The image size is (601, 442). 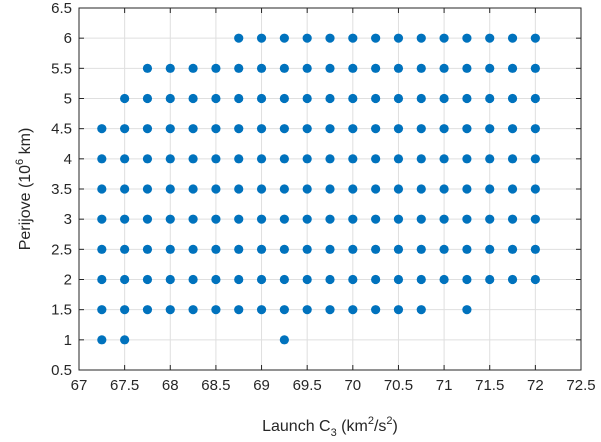 What do you see at coordinates (330, 427) in the screenshot?
I see `x-axis-title: Launch C3 (km2/s2)` at bounding box center [330, 427].